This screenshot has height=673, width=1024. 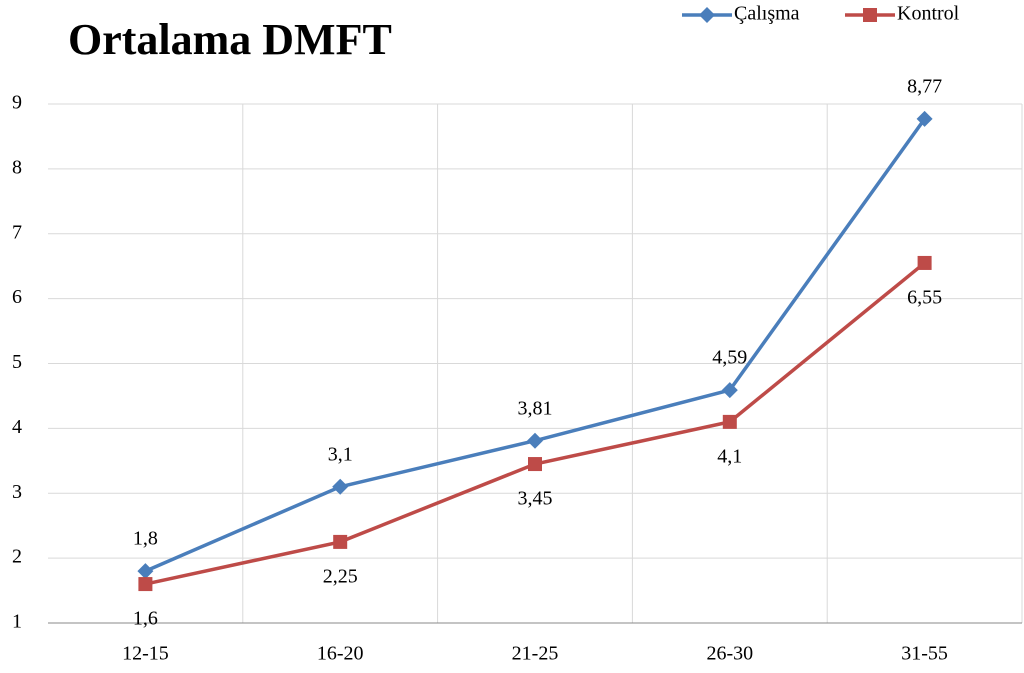 What do you see at coordinates (17, 557) in the screenshot?
I see `y-tick-label: 2` at bounding box center [17, 557].